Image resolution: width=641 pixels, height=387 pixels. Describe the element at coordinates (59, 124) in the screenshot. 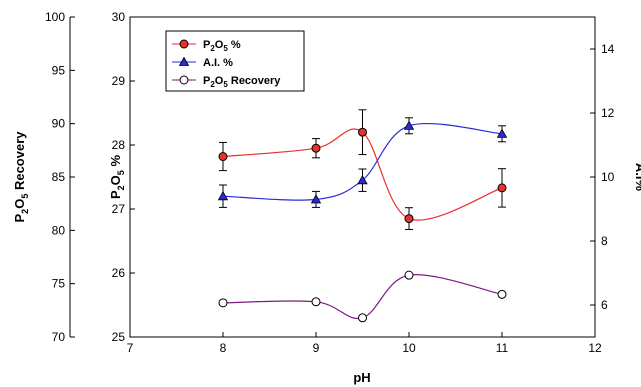

I see `outer-left-tick-label: 90` at that location.